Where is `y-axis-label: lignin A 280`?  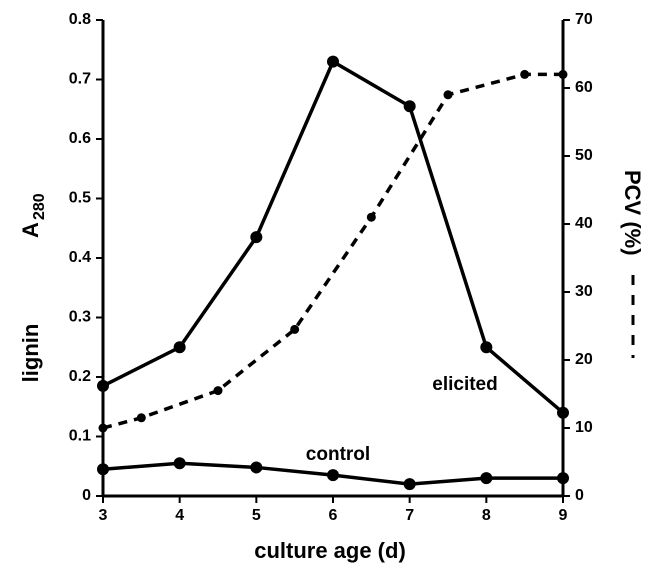 y-axis-label: lignin A 280 is located at coordinates (33, 287).